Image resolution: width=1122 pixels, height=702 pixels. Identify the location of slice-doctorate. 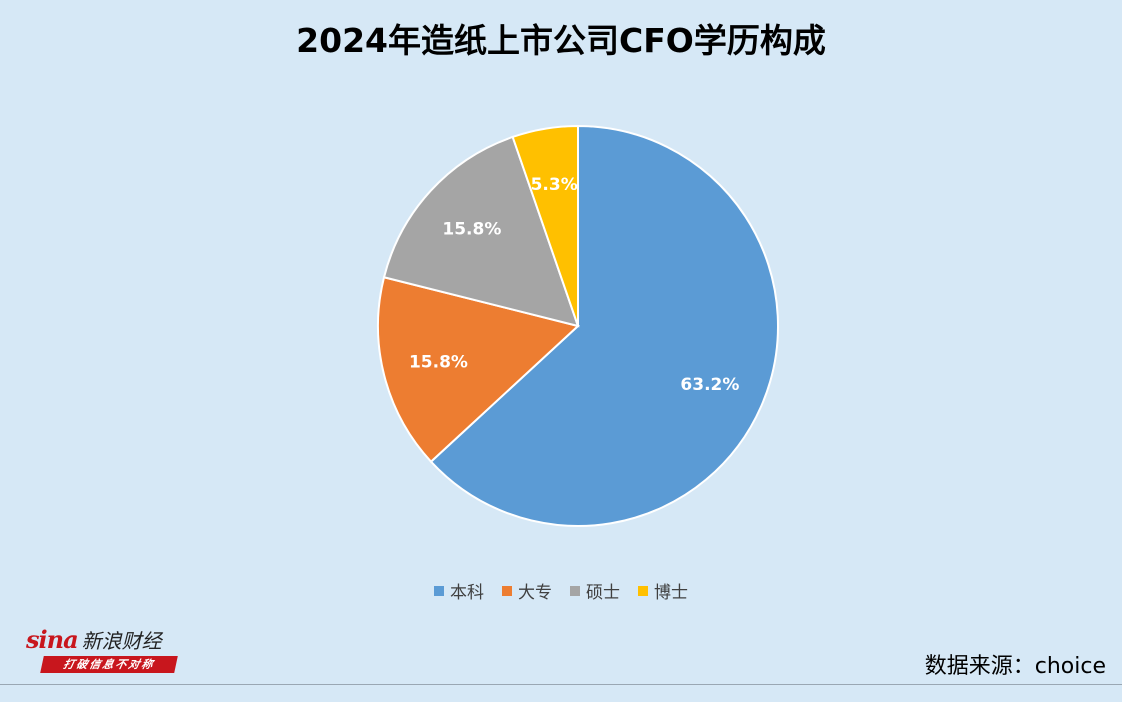
(545, 225).